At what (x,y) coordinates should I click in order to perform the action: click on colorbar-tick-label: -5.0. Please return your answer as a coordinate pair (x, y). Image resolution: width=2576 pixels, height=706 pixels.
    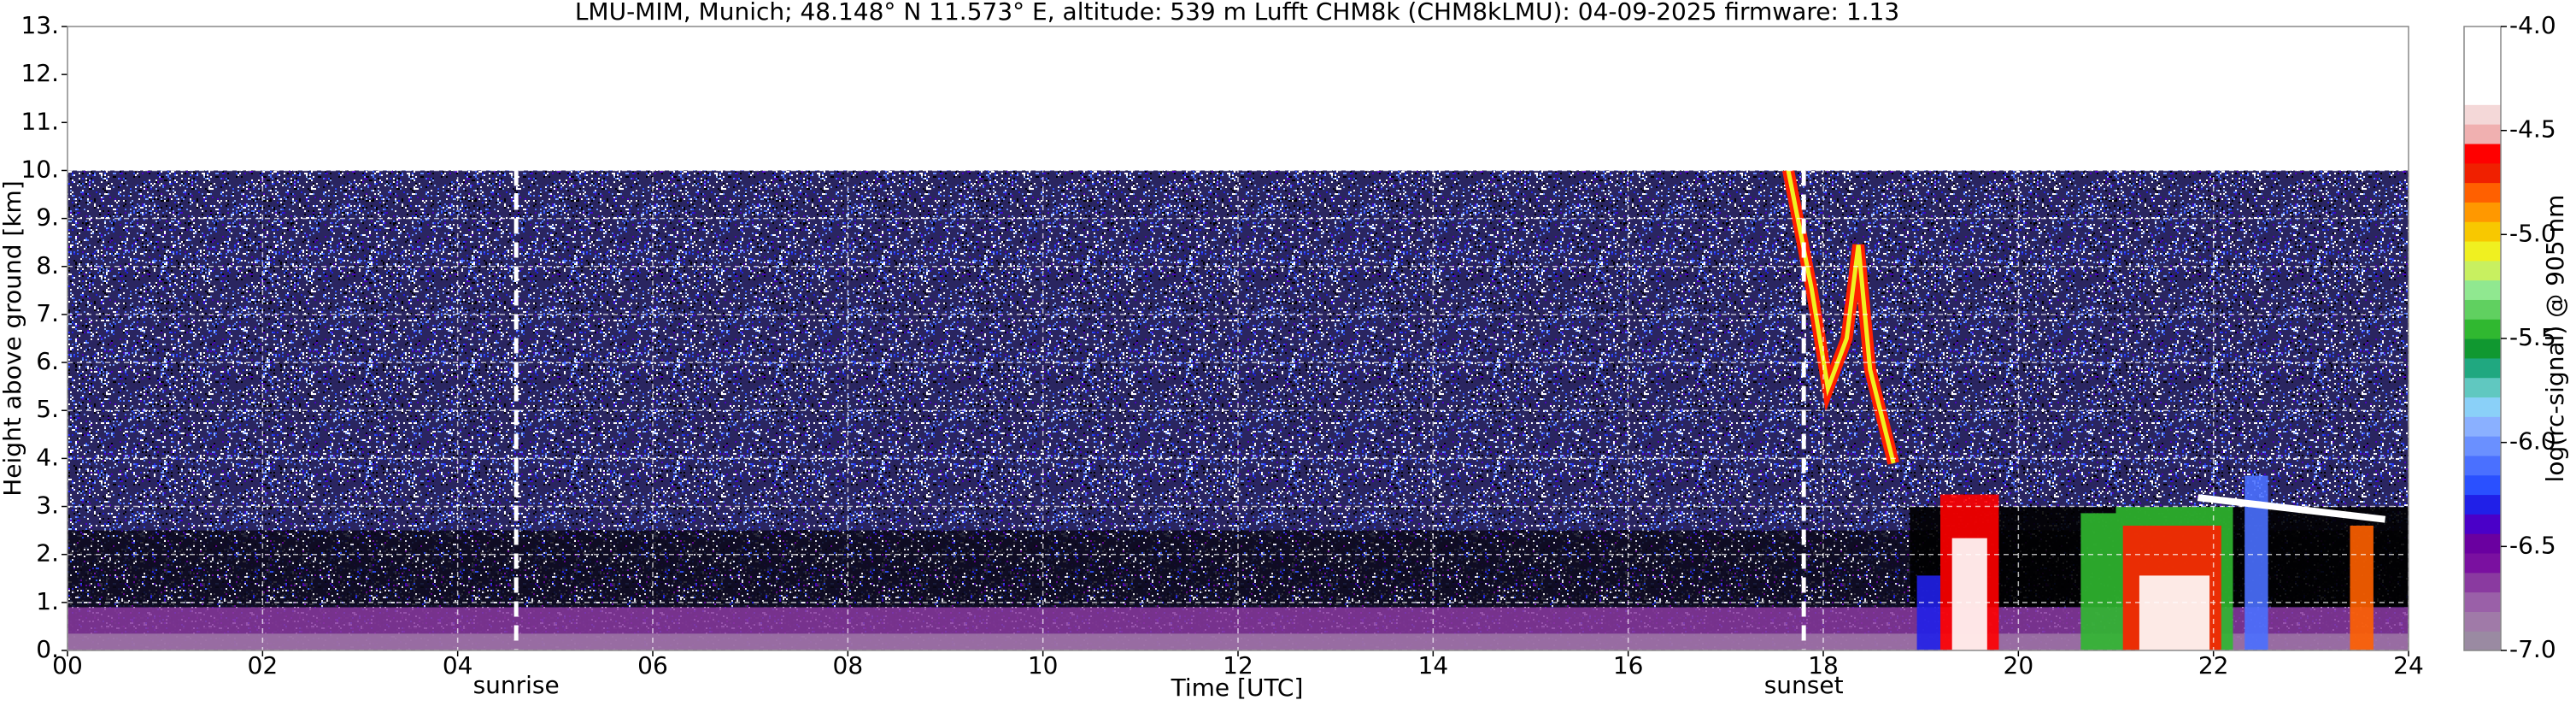
    Looking at the image, I should click on (2532, 233).